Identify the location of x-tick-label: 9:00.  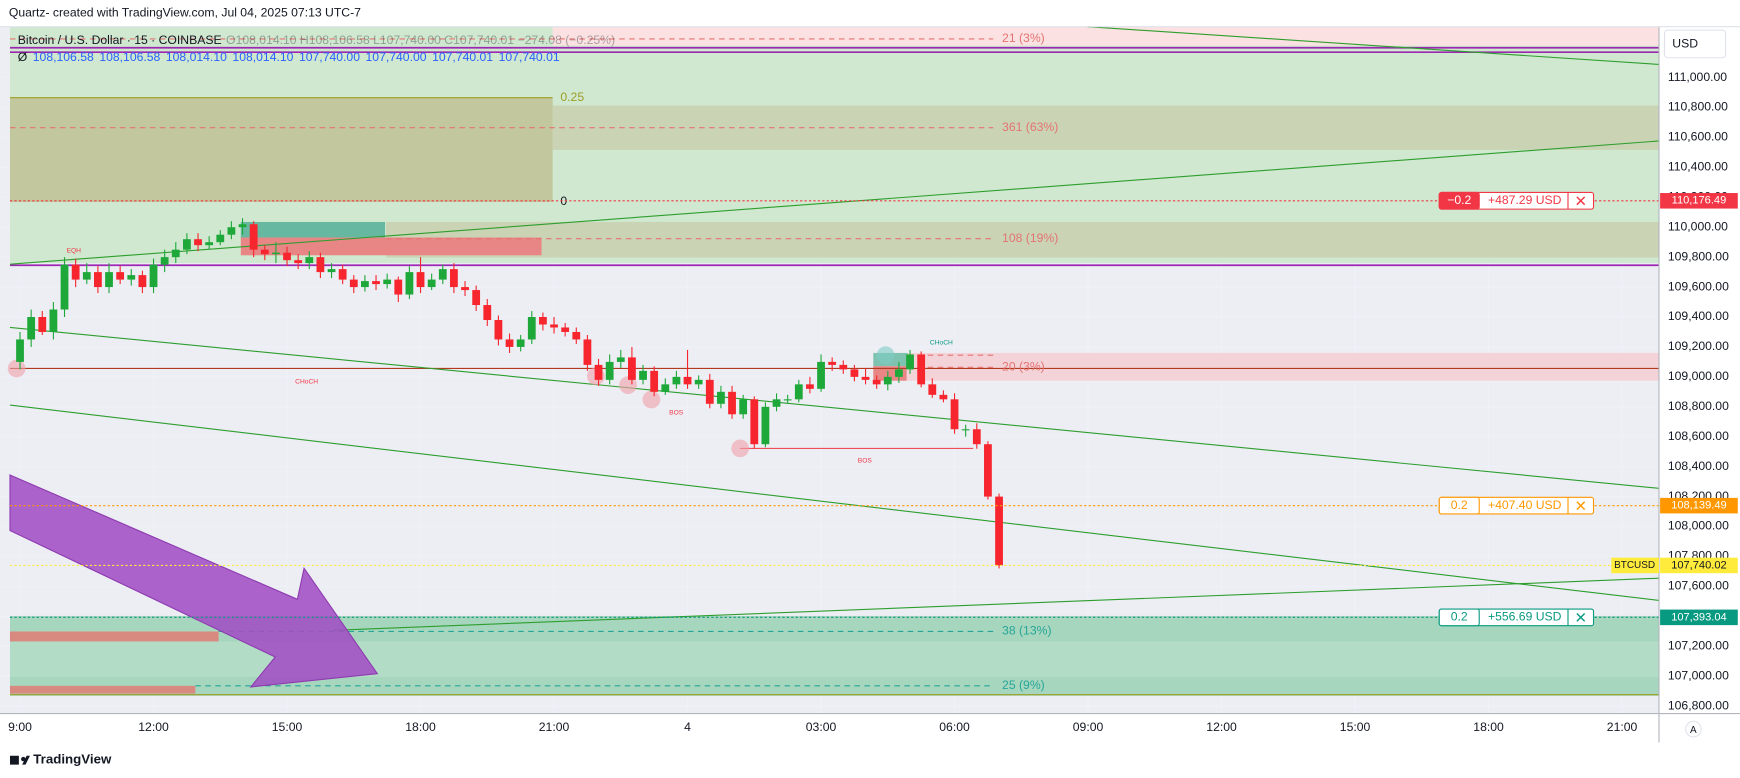
(20, 727).